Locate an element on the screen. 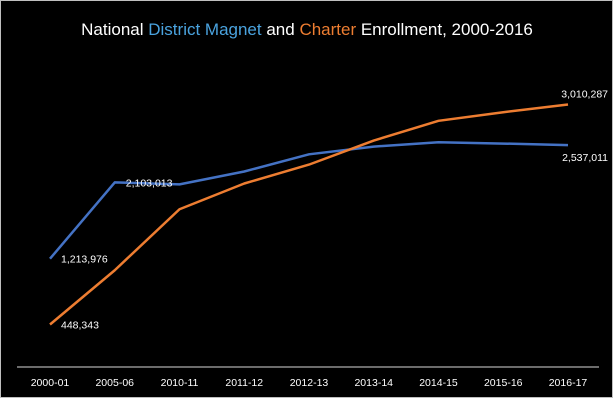  x-tick-label: 2013-14 is located at coordinates (373, 383).